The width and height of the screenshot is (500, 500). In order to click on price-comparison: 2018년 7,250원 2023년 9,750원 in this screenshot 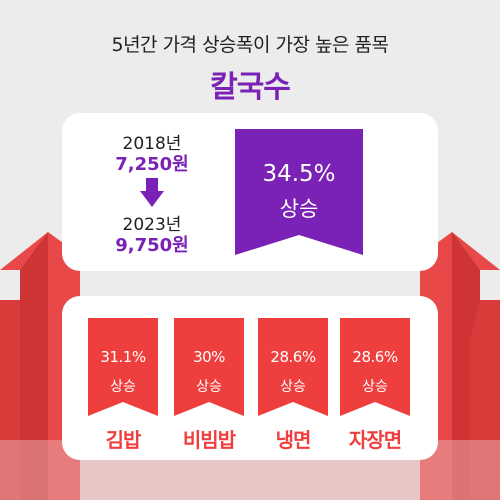, I will do `click(152, 192)`.